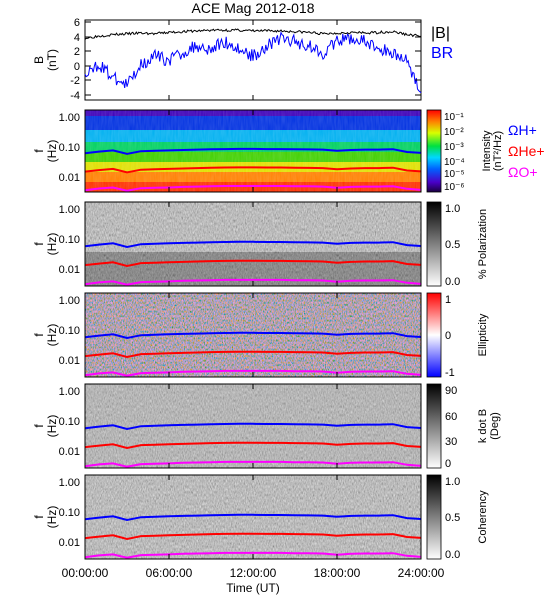 The width and height of the screenshot is (550, 600). I want to click on polarization-colorbar, so click(434, 244).